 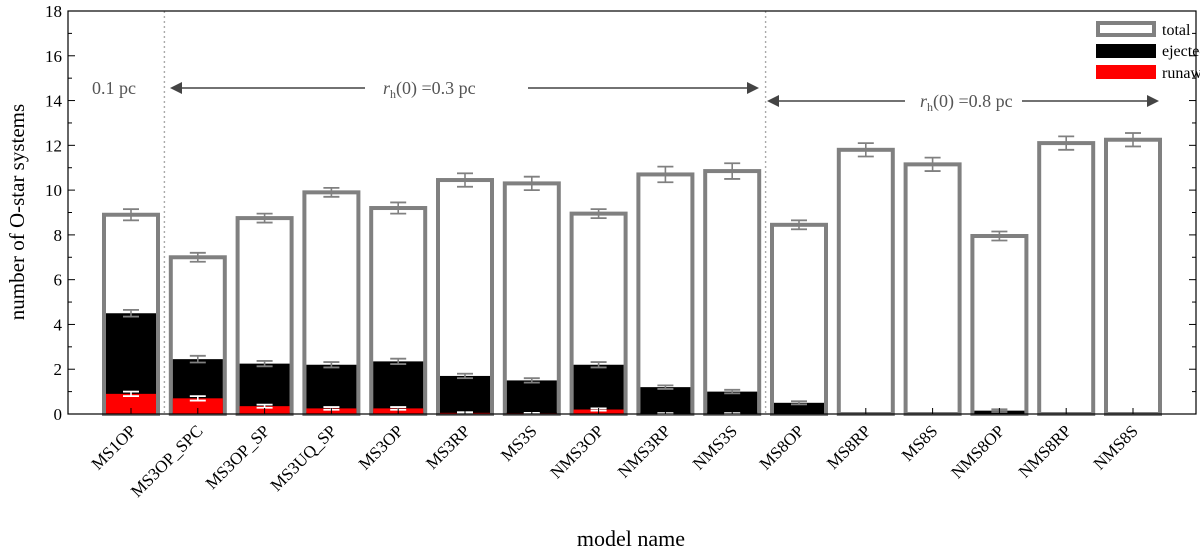 I want to click on x-tick-label: MS8S, so click(x=920, y=443).